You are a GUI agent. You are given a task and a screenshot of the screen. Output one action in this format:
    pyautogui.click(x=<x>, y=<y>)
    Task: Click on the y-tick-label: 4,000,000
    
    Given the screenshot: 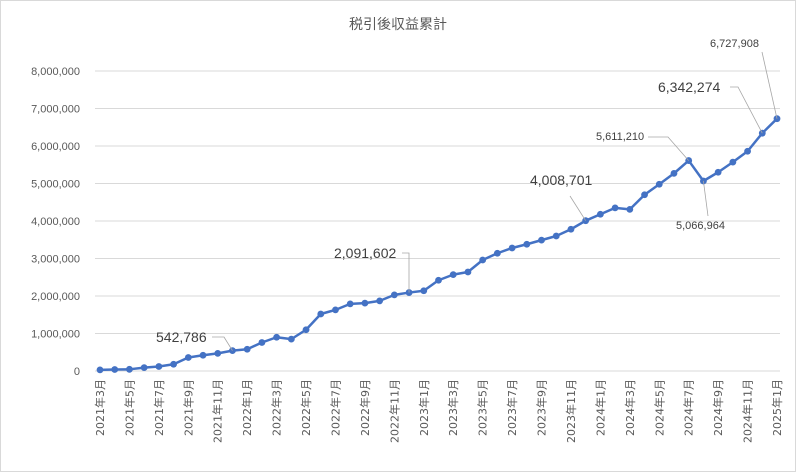 What is the action you would take?
    pyautogui.click(x=55, y=222)
    